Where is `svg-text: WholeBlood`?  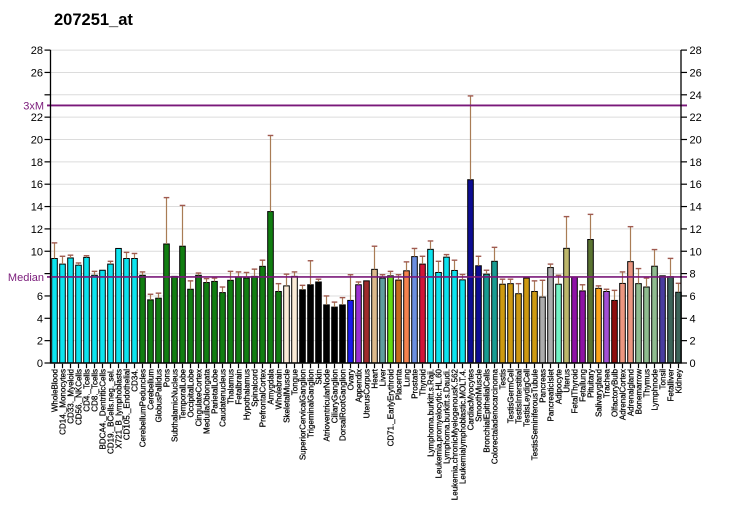 svg-text: WholeBlood is located at coordinates (55, 390).